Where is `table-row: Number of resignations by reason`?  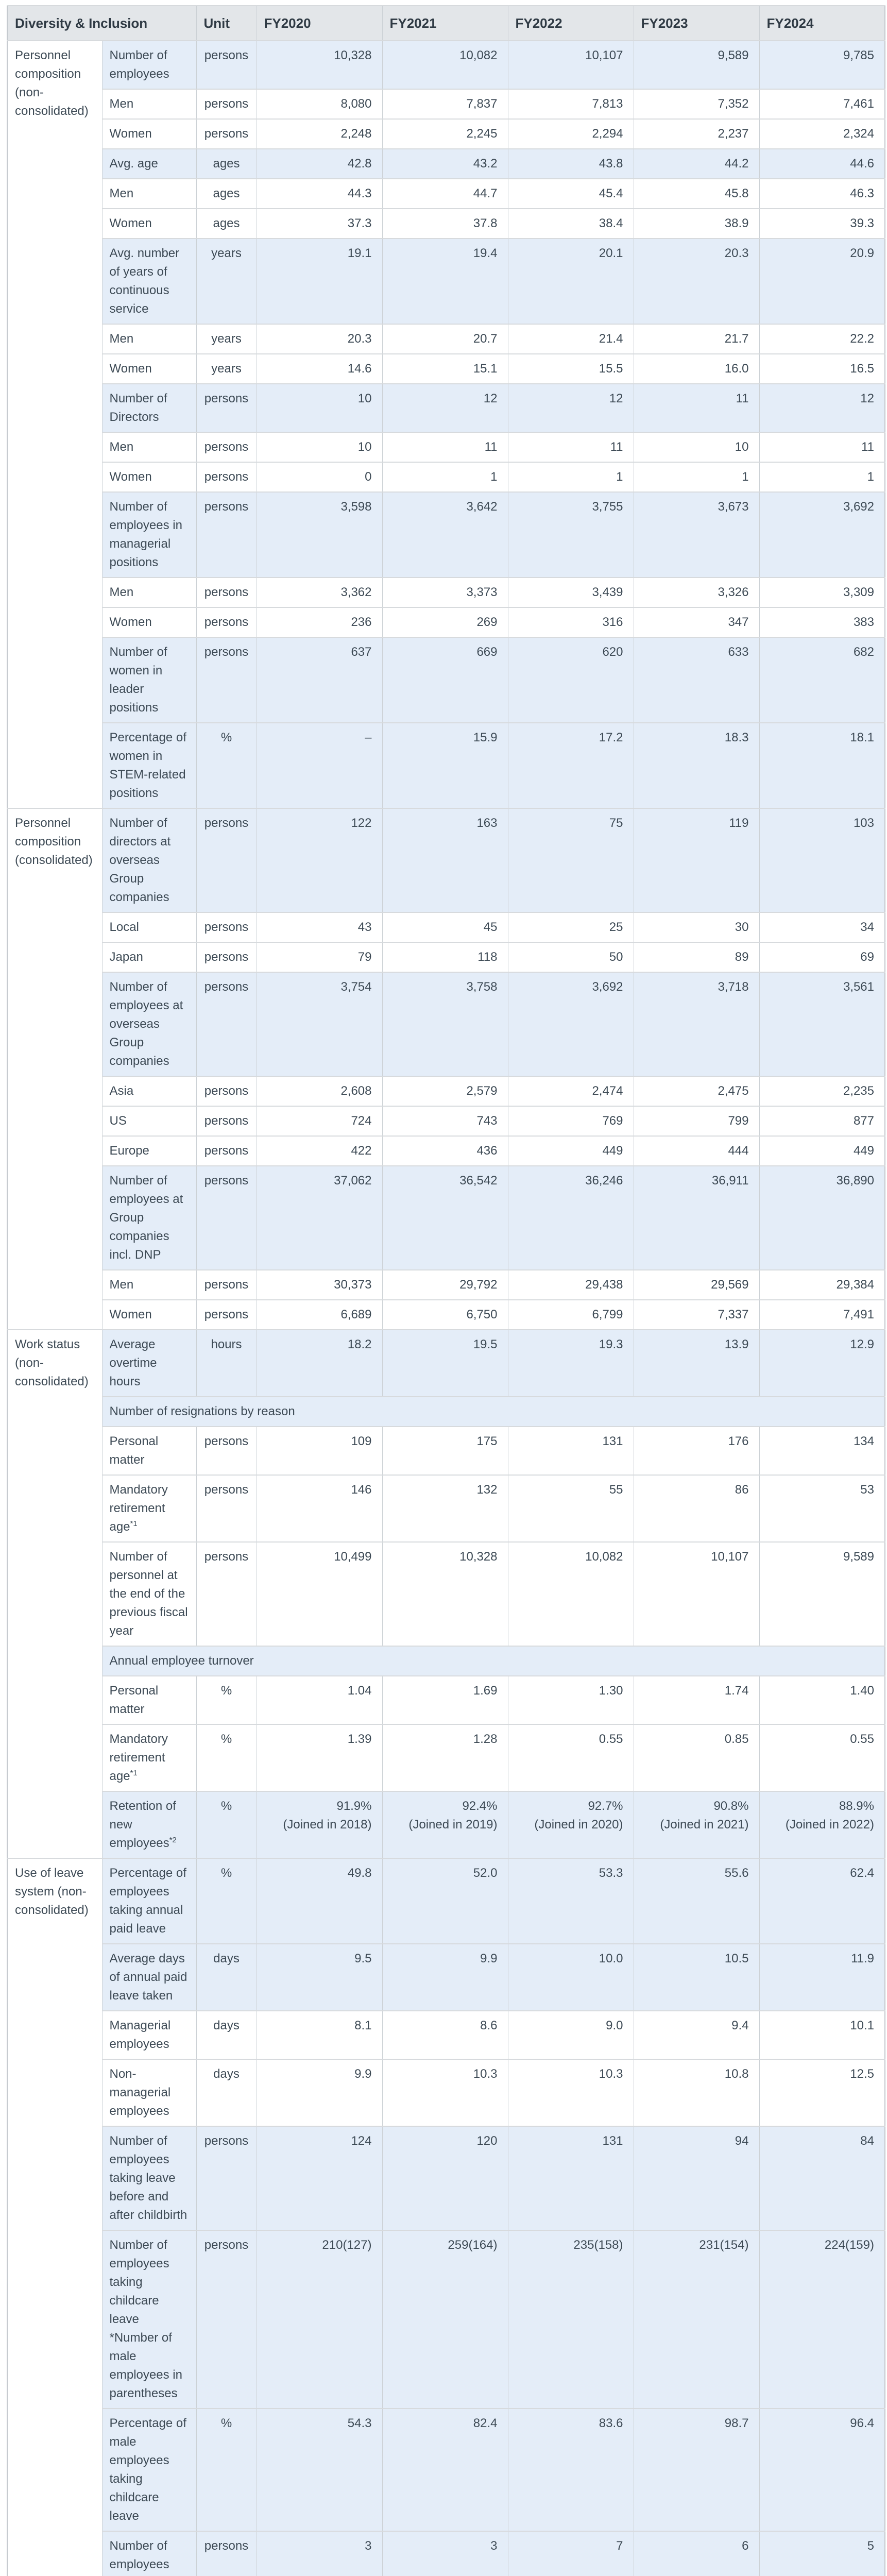
table-row: Number of resignations by reason is located at coordinates (446, 1411).